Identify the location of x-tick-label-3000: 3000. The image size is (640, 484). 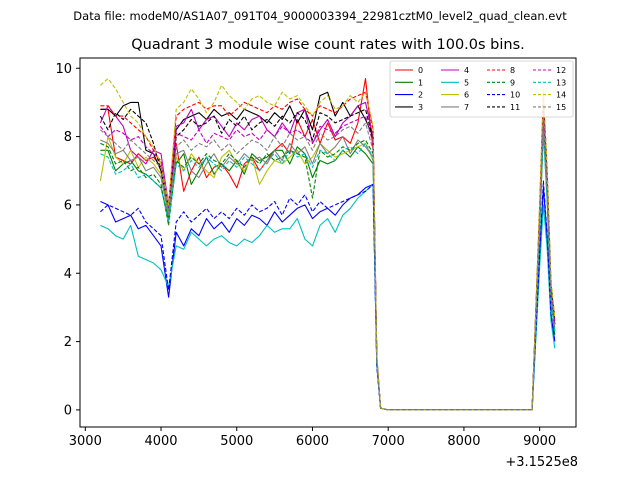
(85, 441).